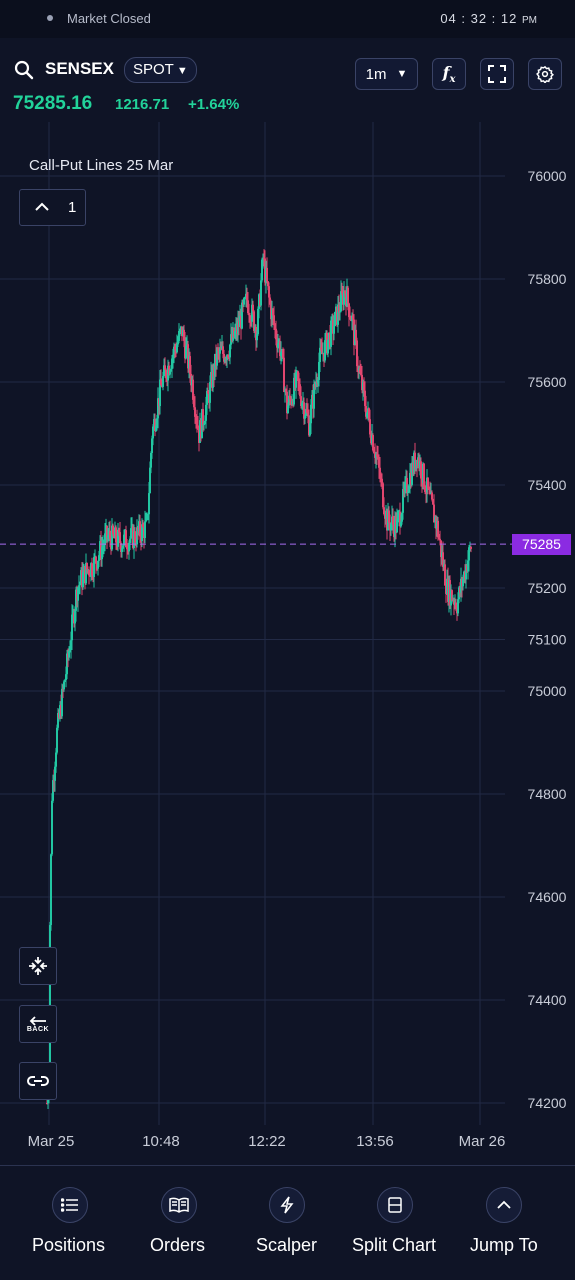 The height and width of the screenshot is (1280, 575). I want to click on nav-label-jump-to: Jump To, so click(504, 1245).